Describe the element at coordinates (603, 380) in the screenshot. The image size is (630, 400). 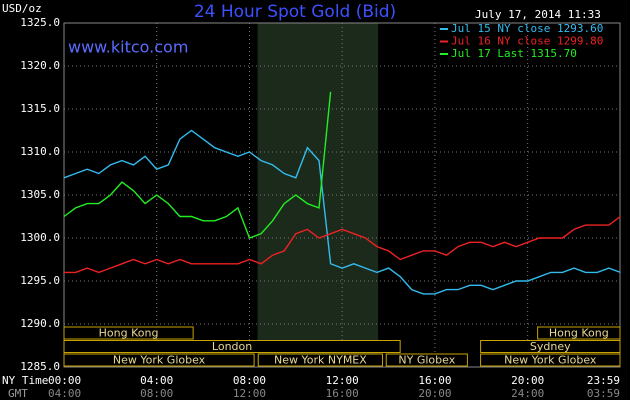
I see `x-tick-label: 23:59` at that location.